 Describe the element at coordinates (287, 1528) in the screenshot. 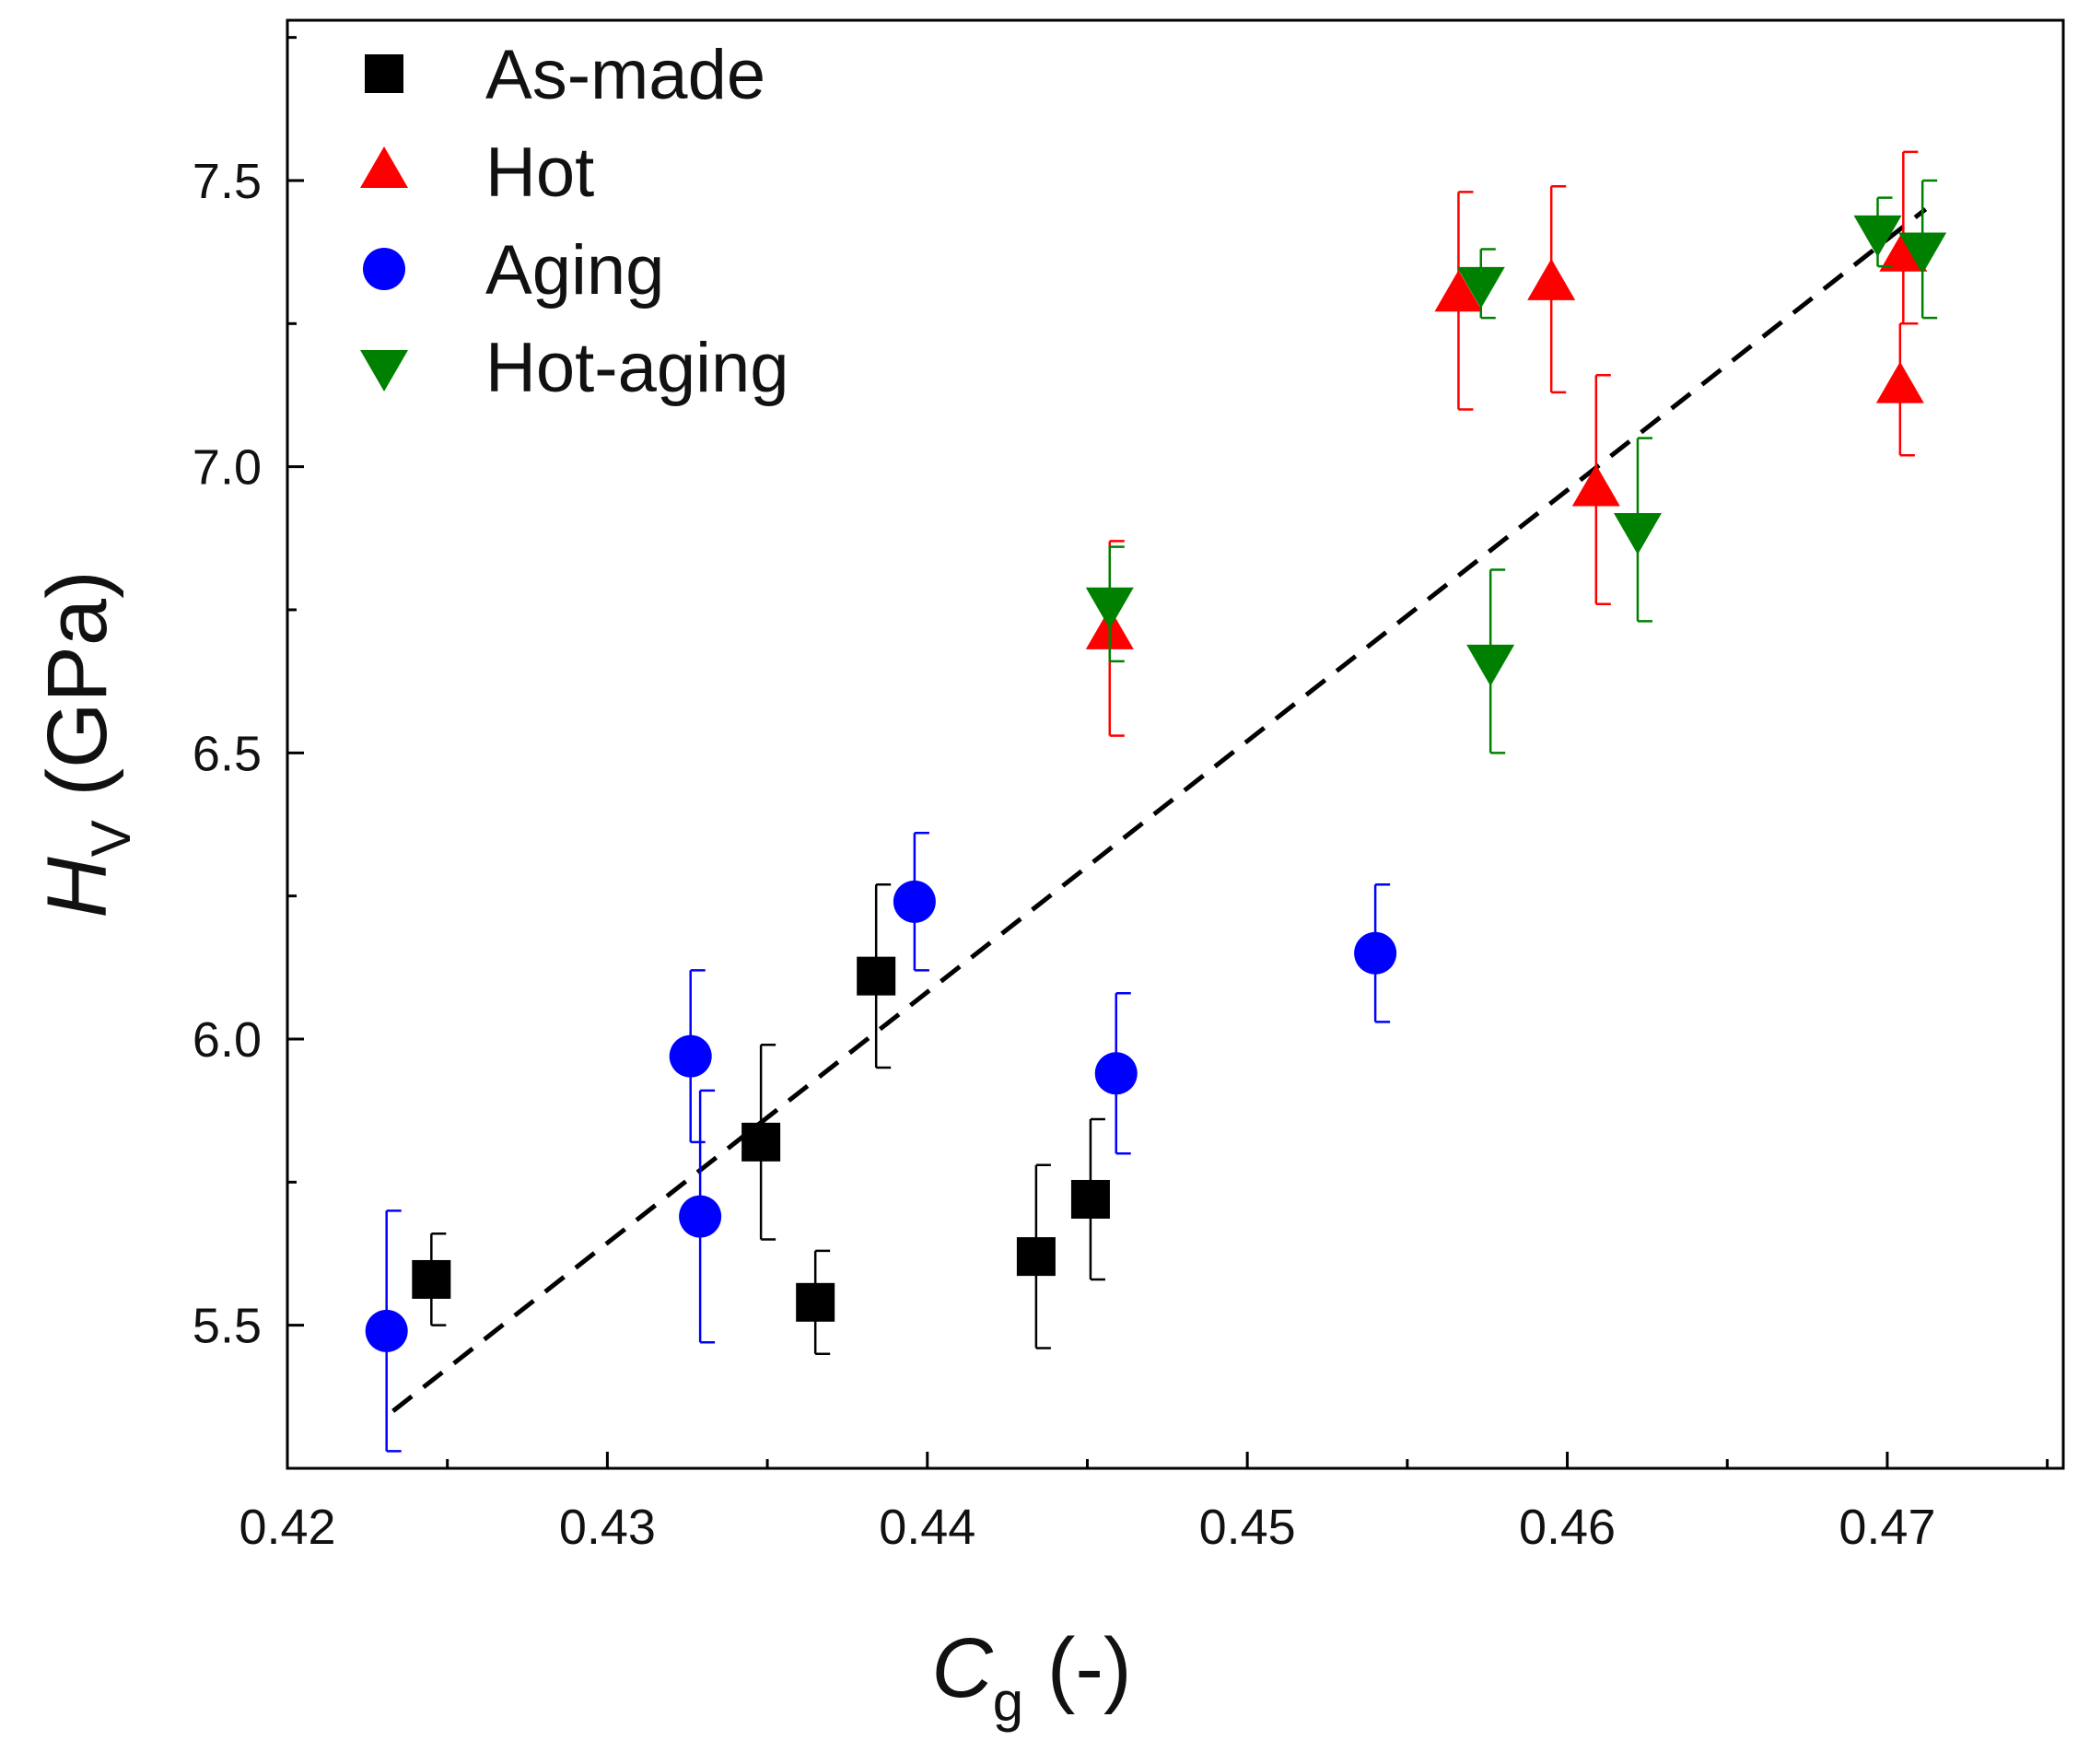

I see `x-tick-label: 0.42` at that location.